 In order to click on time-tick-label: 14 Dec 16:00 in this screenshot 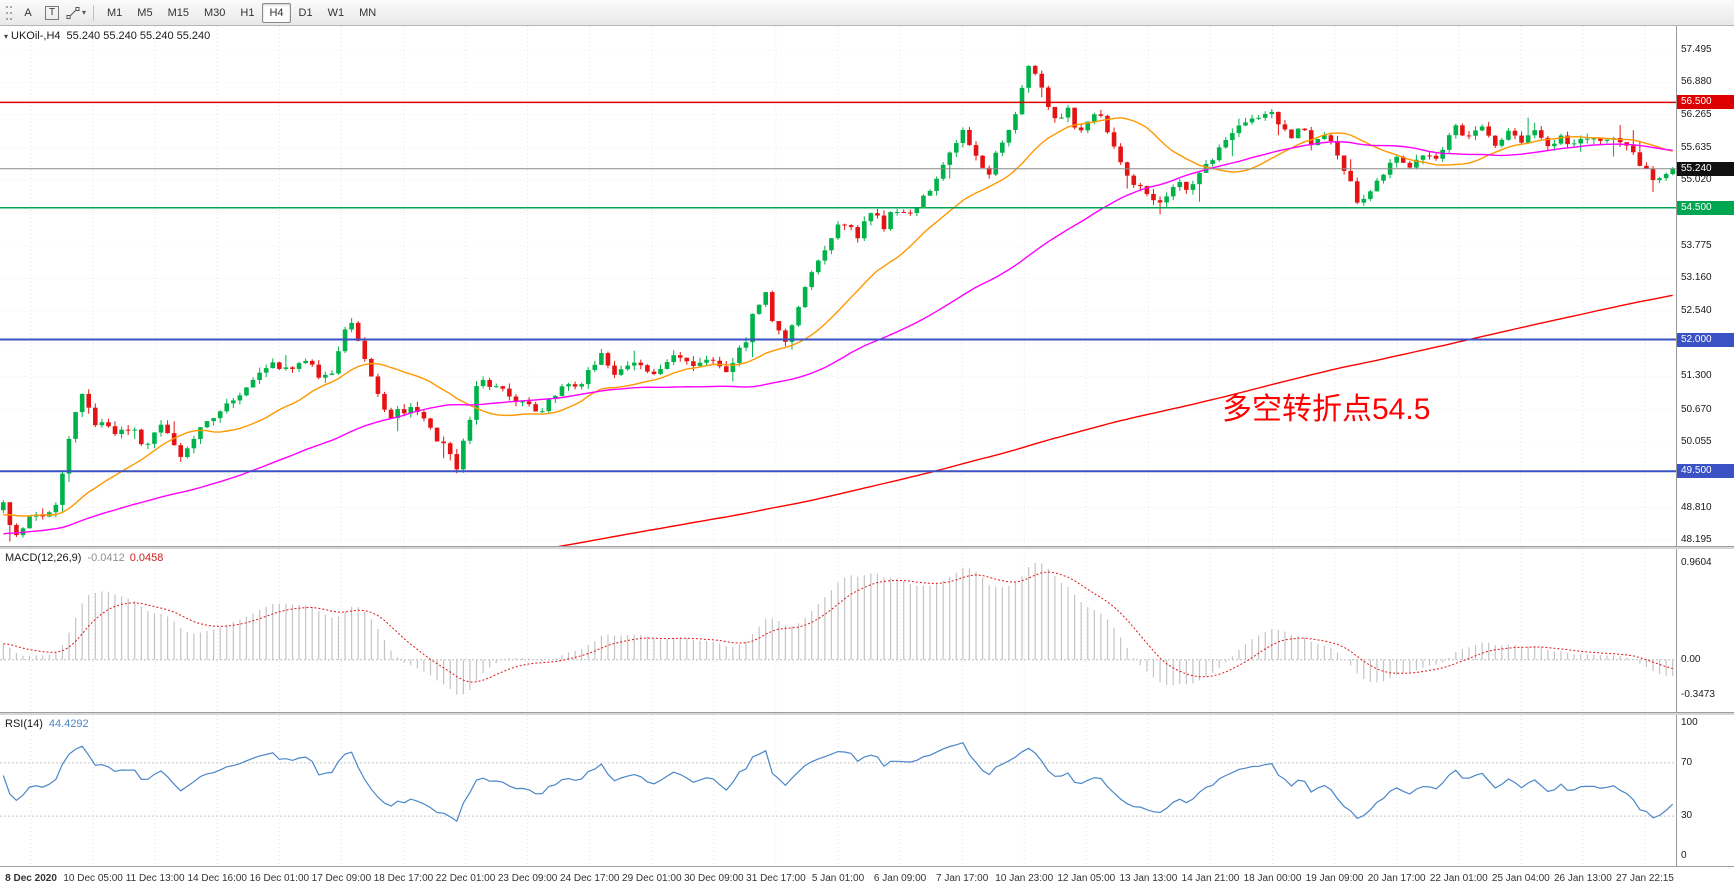, I will do `click(217, 878)`.